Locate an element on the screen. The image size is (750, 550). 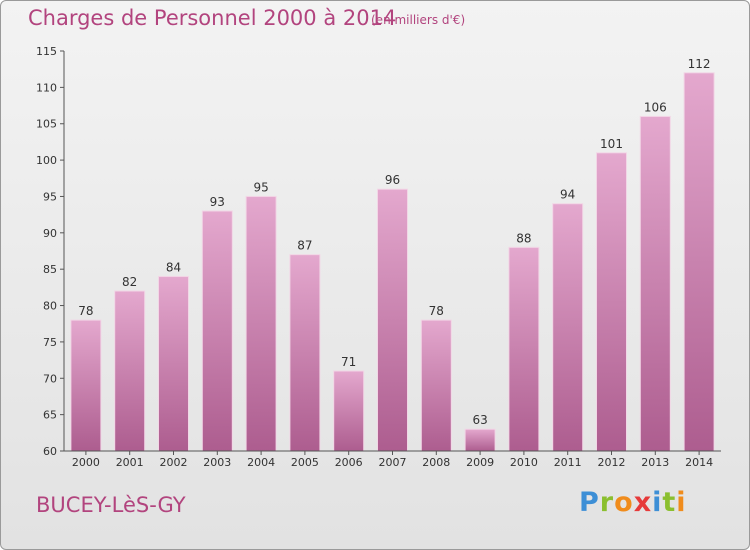
y-tick-label: 90 is located at coordinates (50, 233).